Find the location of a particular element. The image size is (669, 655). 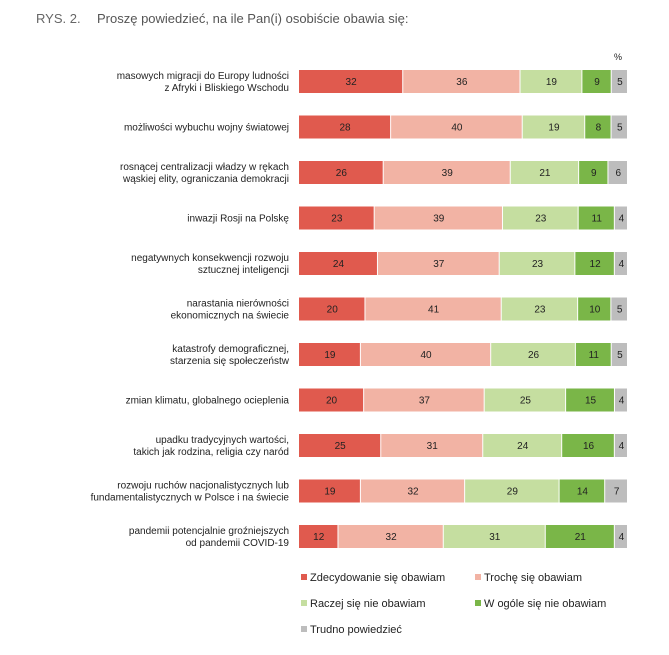

data-label: 11 is located at coordinates (594, 355).